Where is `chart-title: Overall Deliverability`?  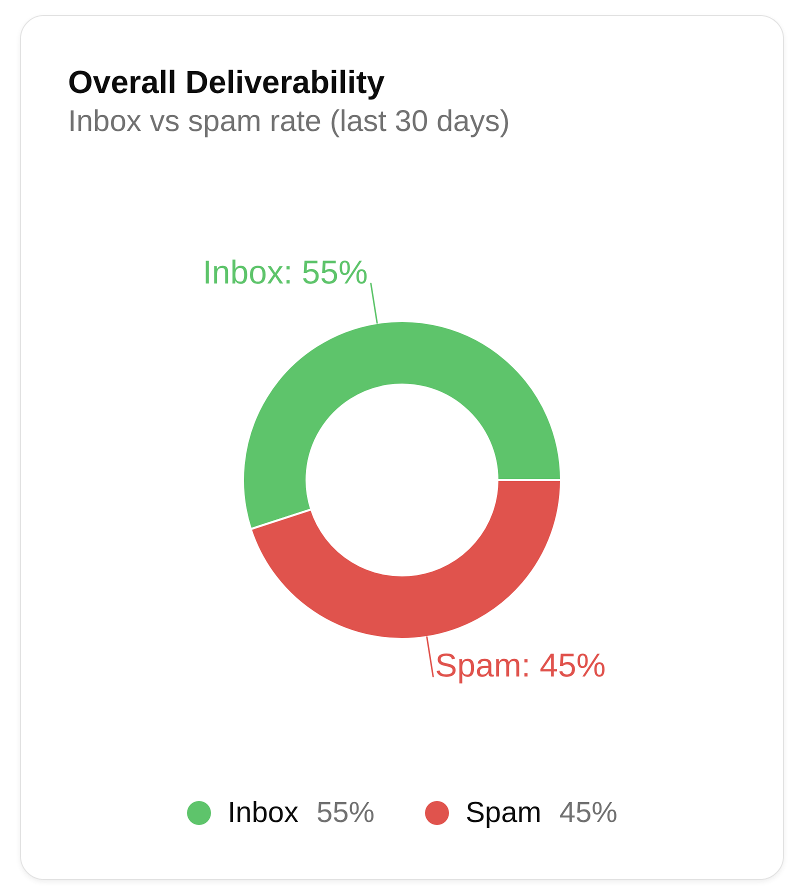 chart-title: Overall Deliverability is located at coordinates (226, 82).